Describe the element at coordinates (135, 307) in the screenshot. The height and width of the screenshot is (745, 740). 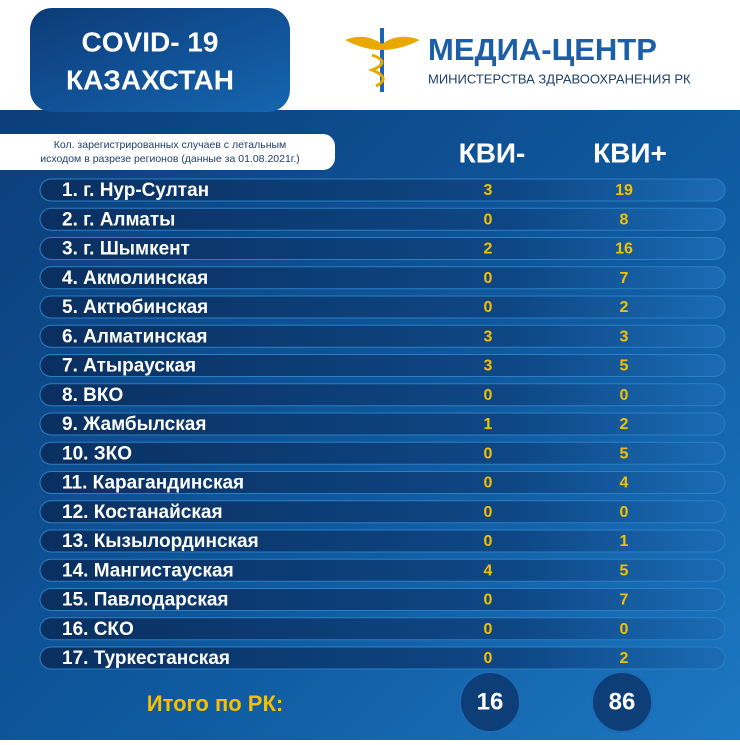
I see `region-name: 5. Актюбинская` at that location.